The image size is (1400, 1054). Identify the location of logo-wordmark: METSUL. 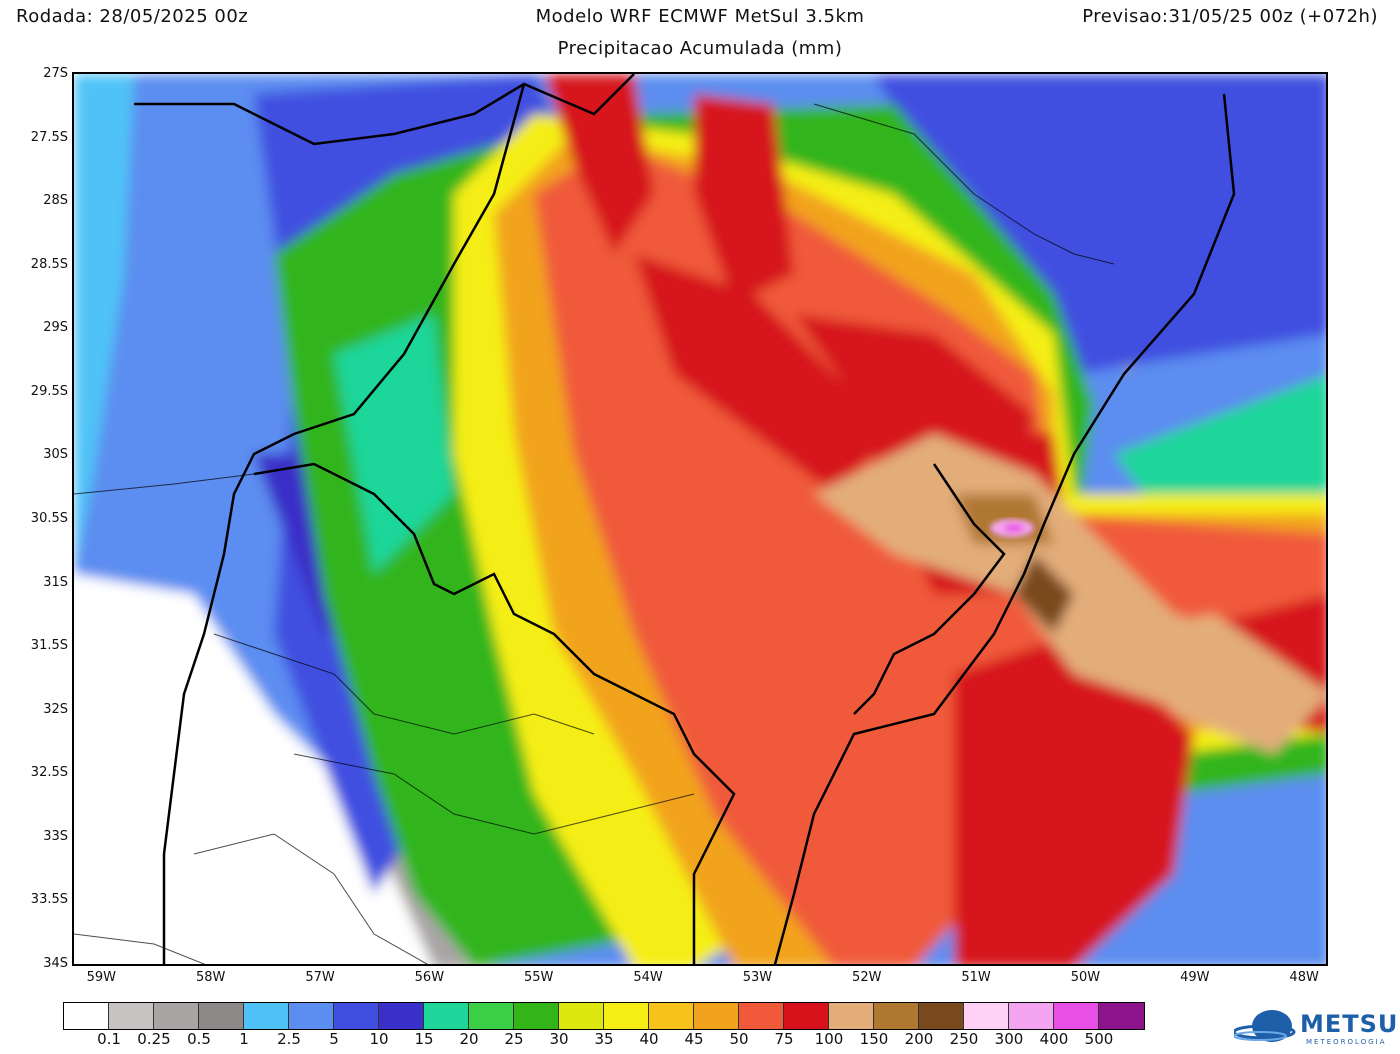
(1350, 1024).